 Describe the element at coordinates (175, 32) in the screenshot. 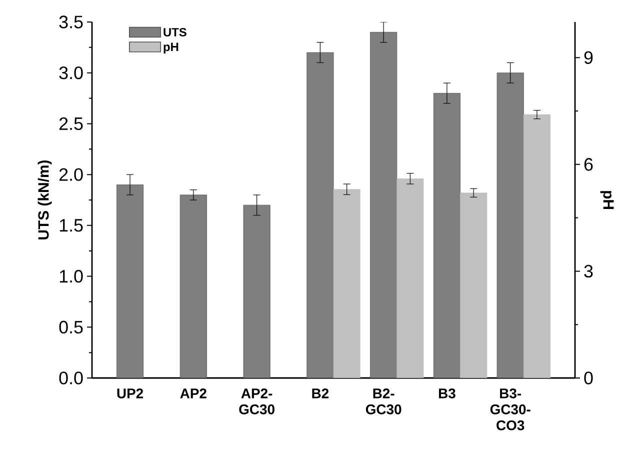

I see `legend-label: UTS` at that location.